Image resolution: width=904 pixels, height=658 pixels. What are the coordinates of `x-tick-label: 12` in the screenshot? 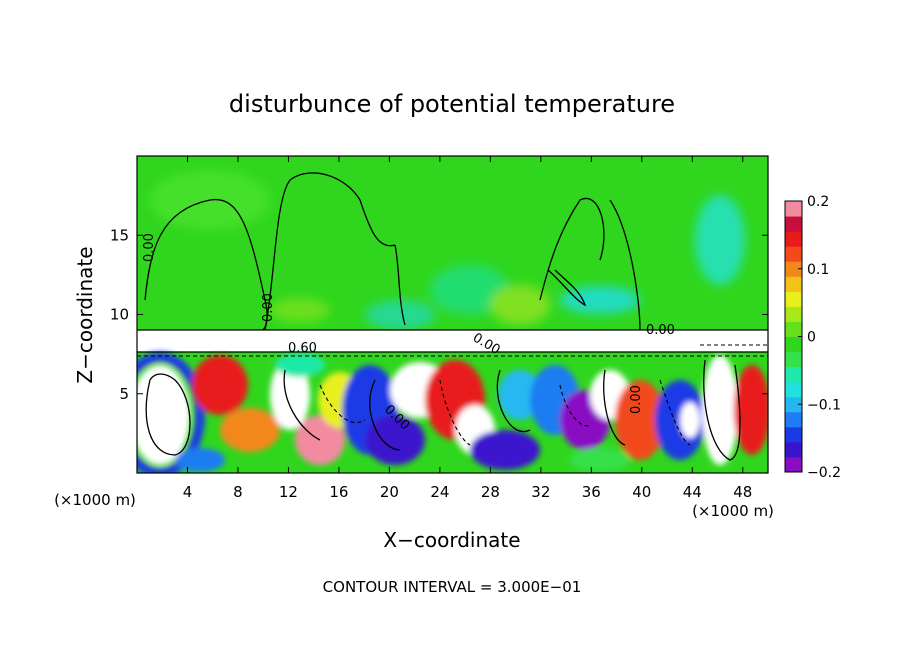 It's located at (288, 492).